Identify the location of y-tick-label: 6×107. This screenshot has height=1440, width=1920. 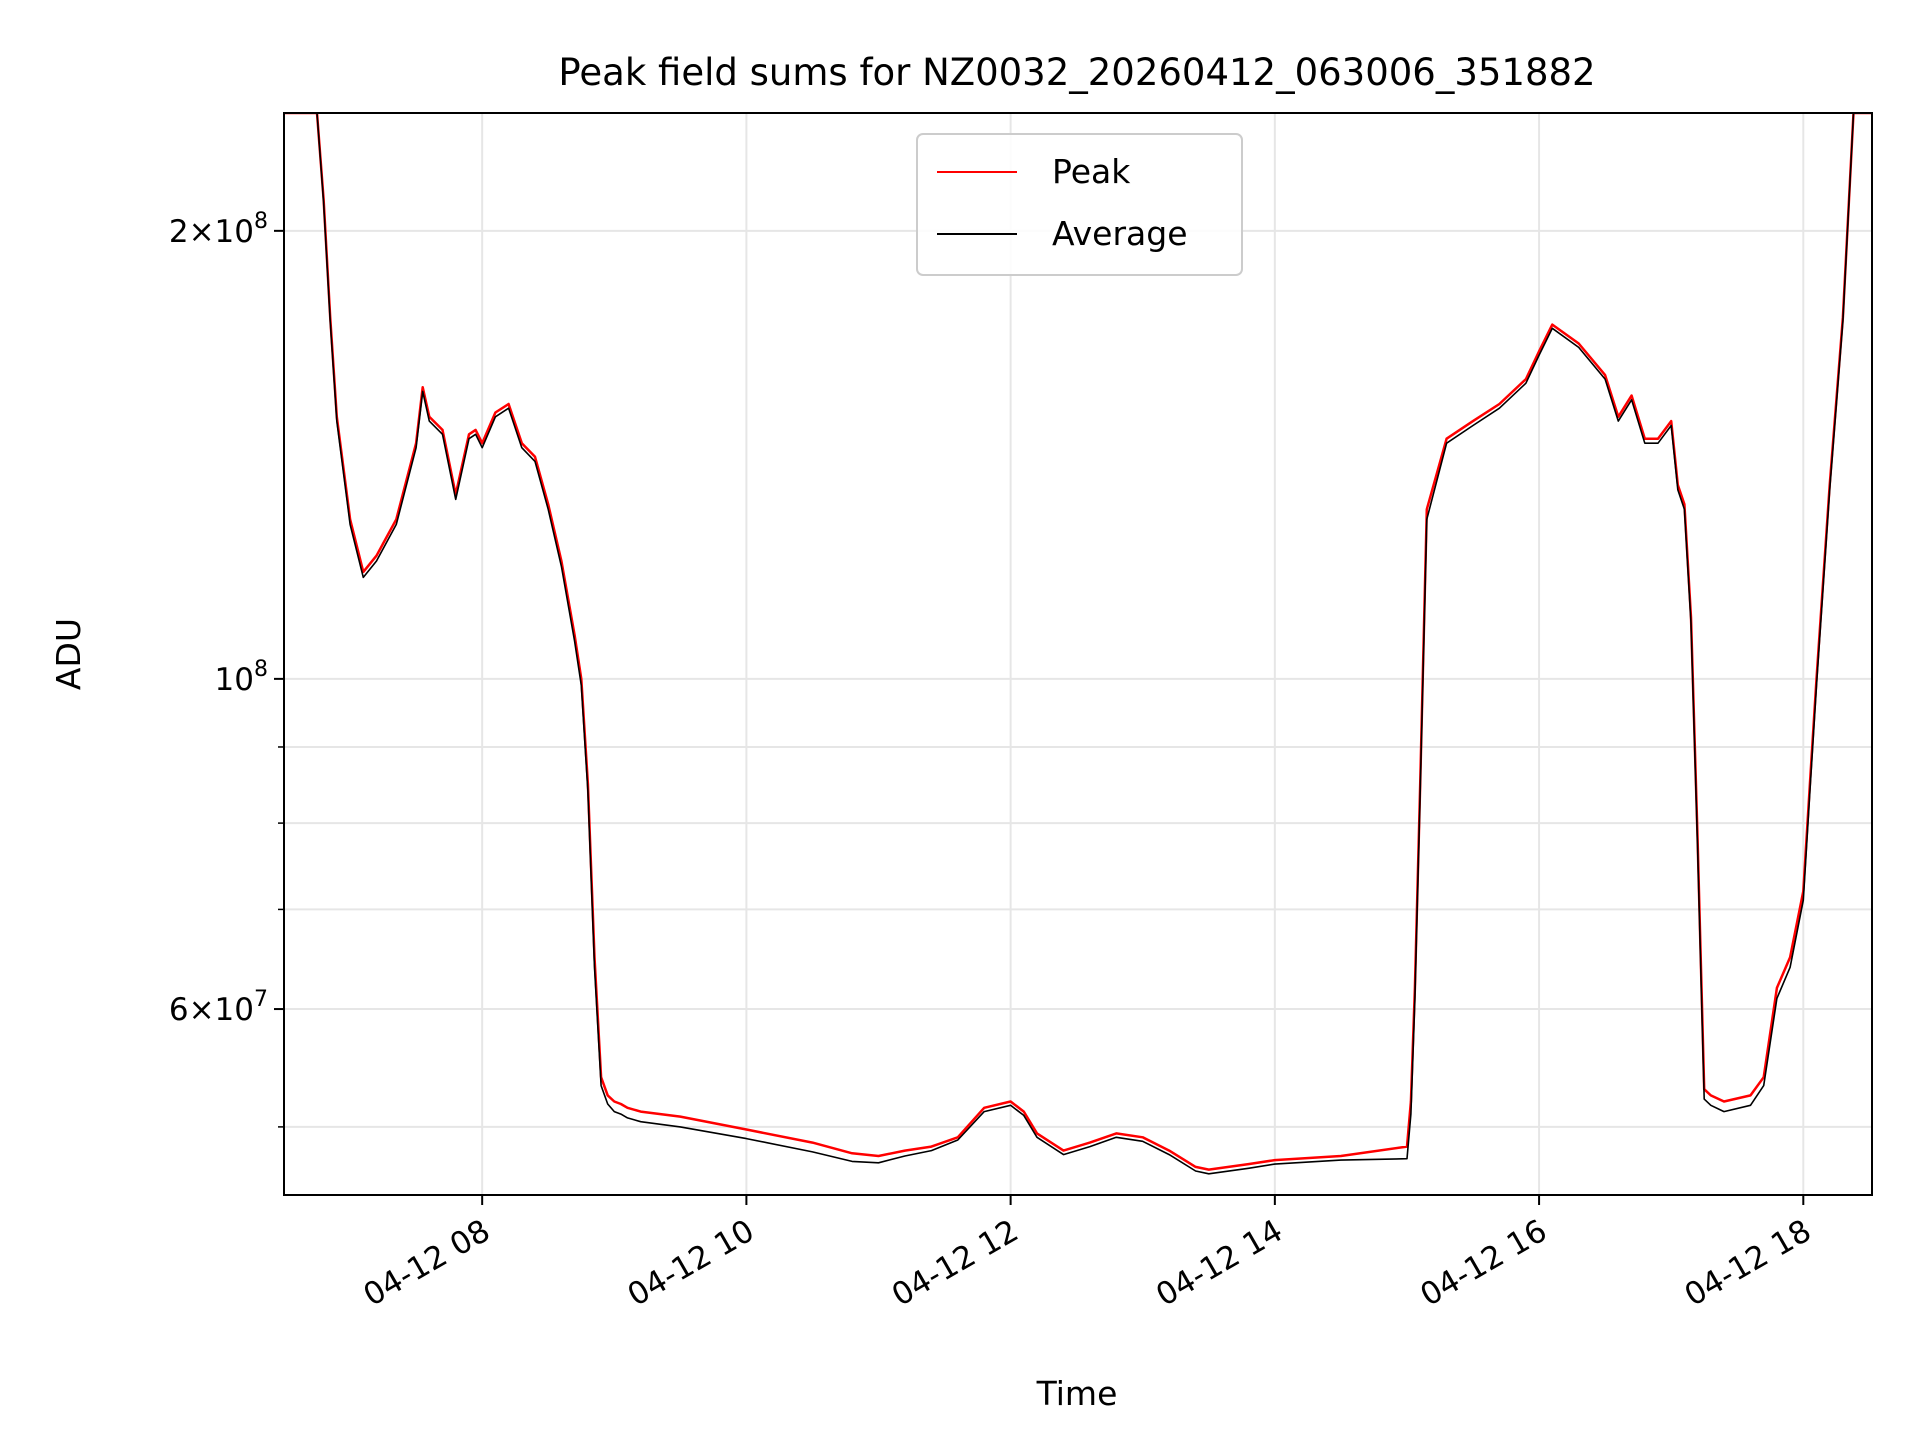
(218, 1007).